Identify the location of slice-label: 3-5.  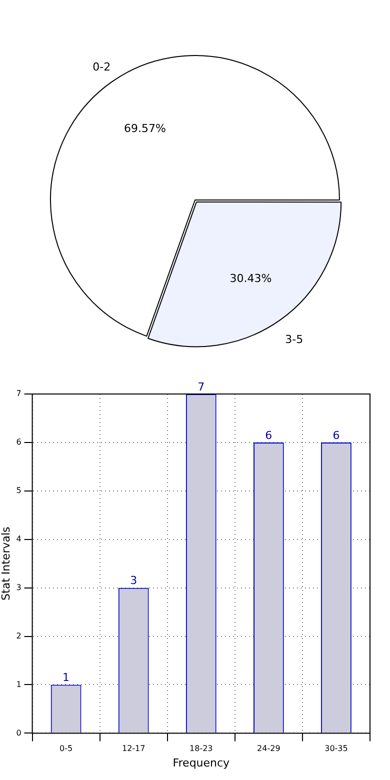
(294, 339).